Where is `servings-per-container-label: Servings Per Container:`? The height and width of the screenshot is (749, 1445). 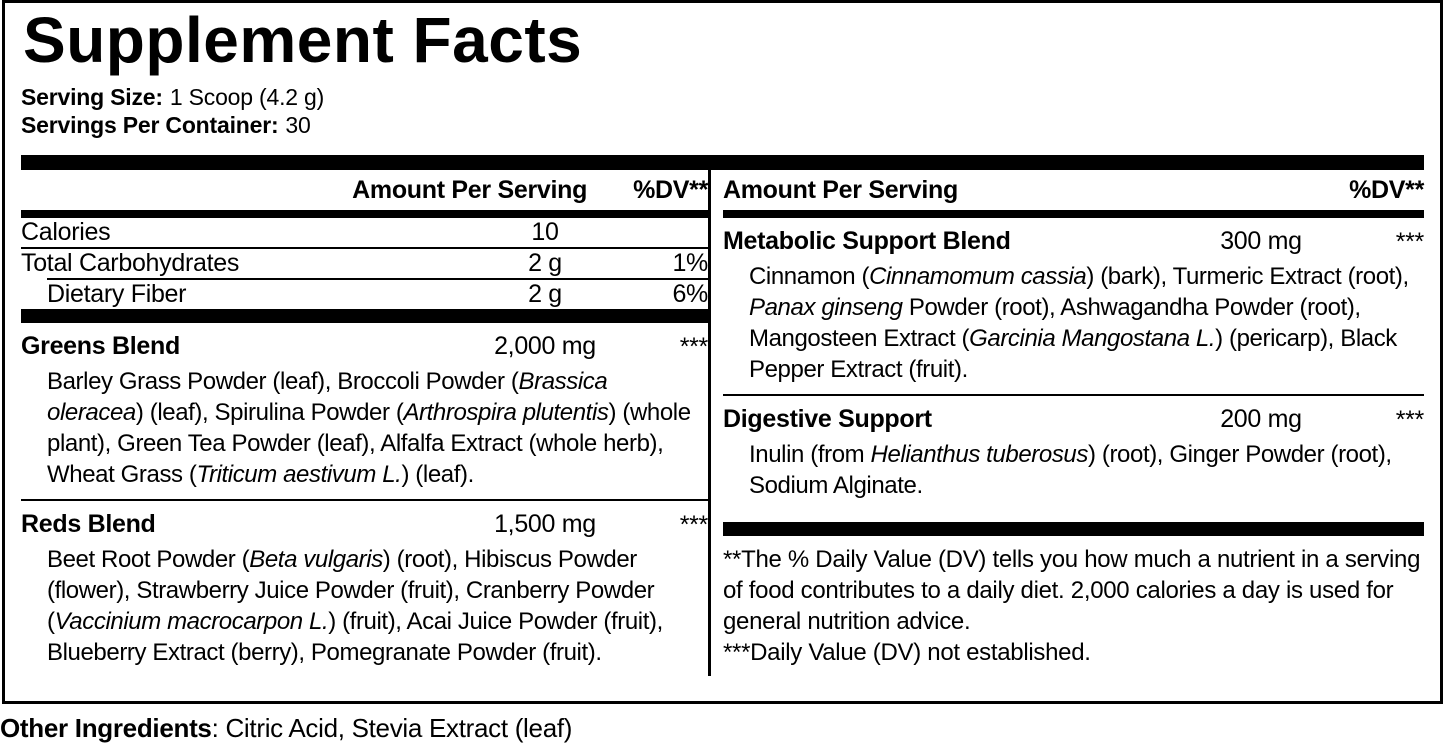 servings-per-container-label: Servings Per Container: is located at coordinates (150, 125).